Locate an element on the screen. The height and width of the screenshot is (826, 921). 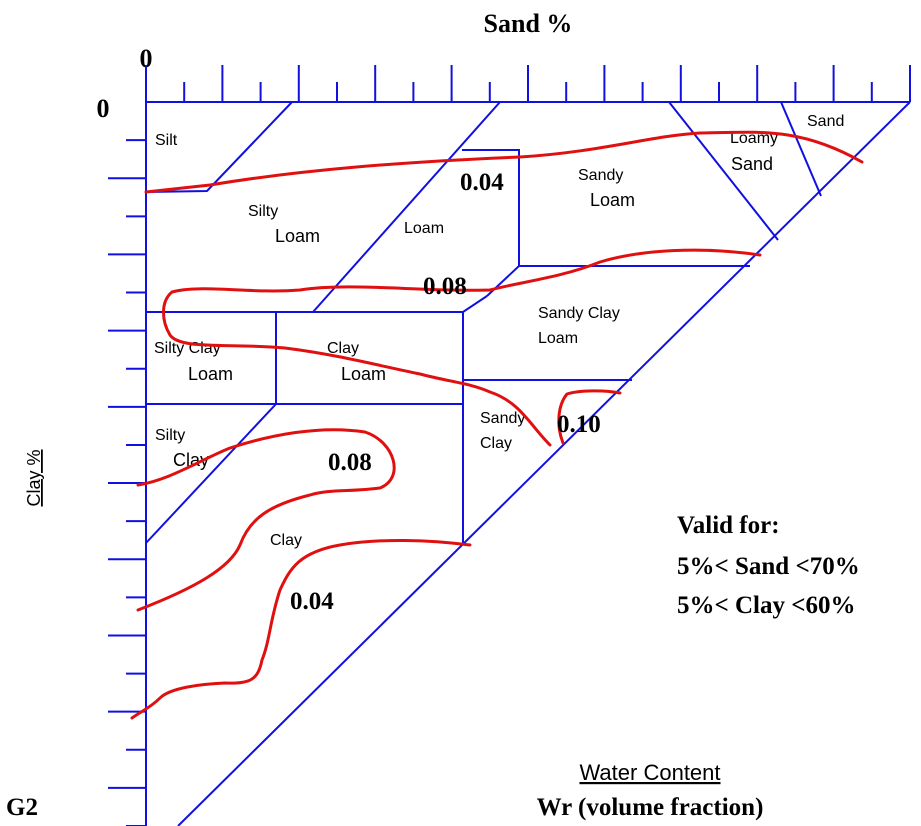
boundary-loam-top is located at coordinates (491, 207).